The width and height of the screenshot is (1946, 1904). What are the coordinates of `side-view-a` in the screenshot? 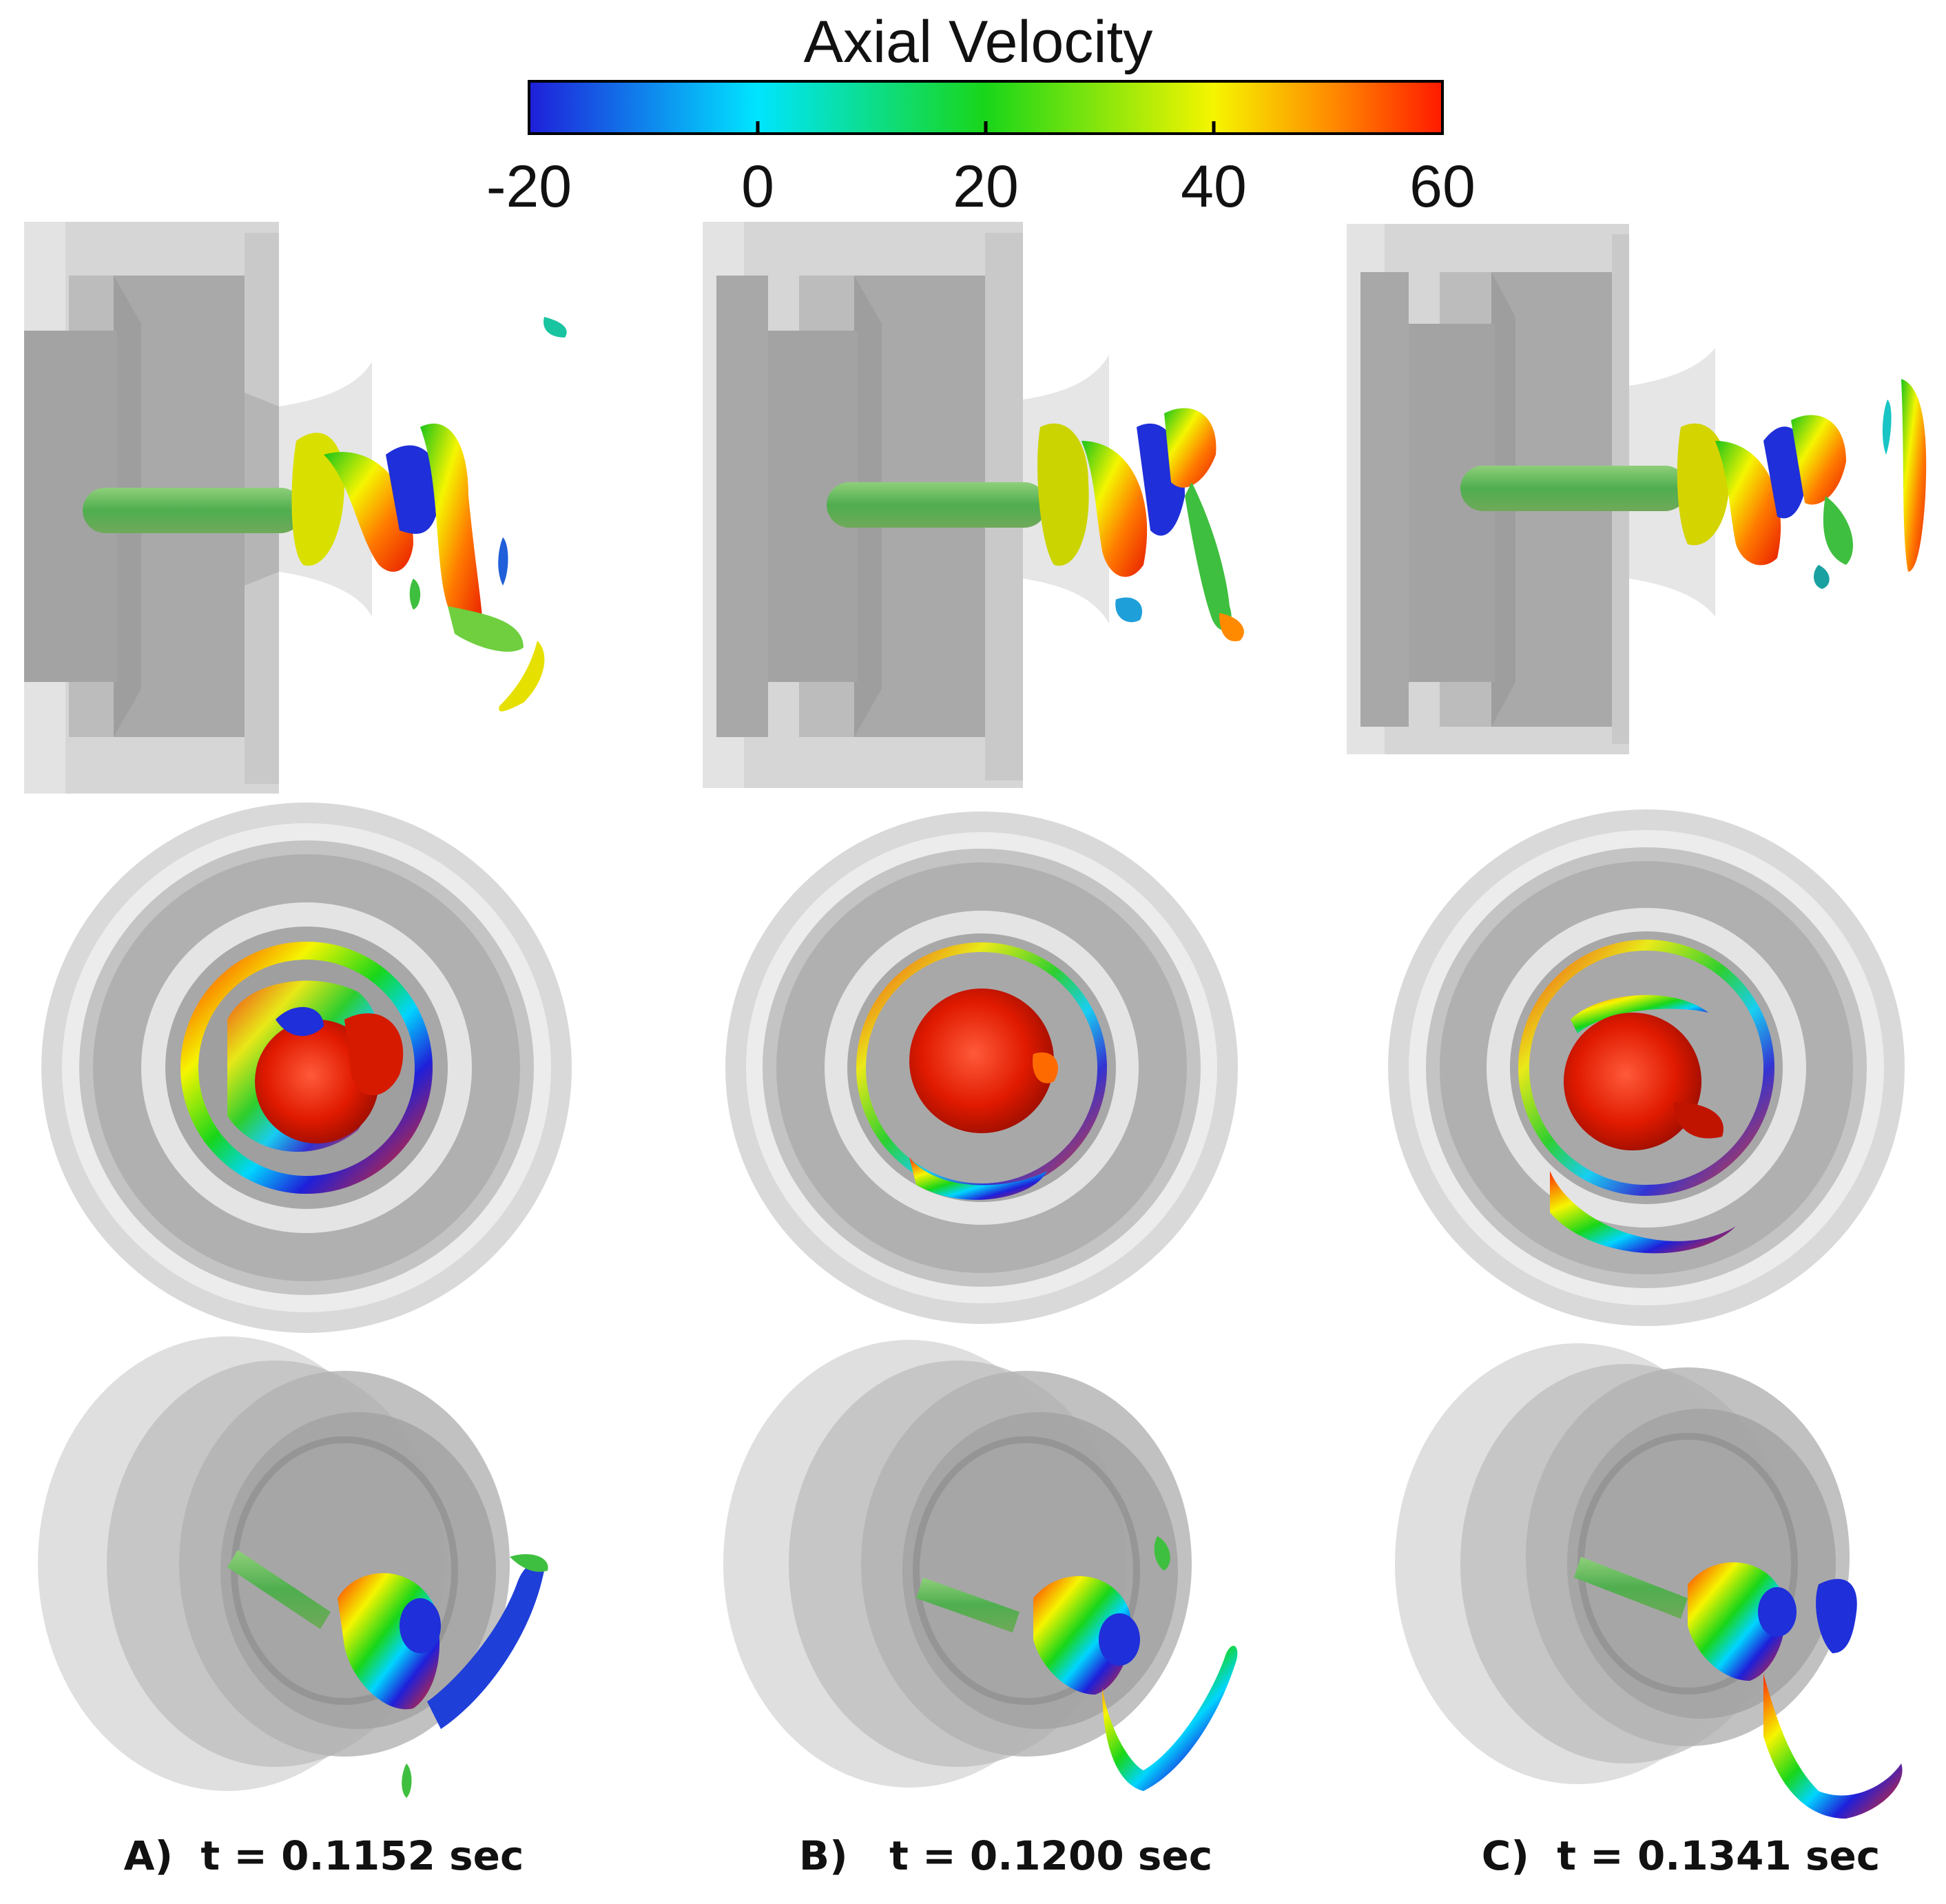 It's located at (295, 508).